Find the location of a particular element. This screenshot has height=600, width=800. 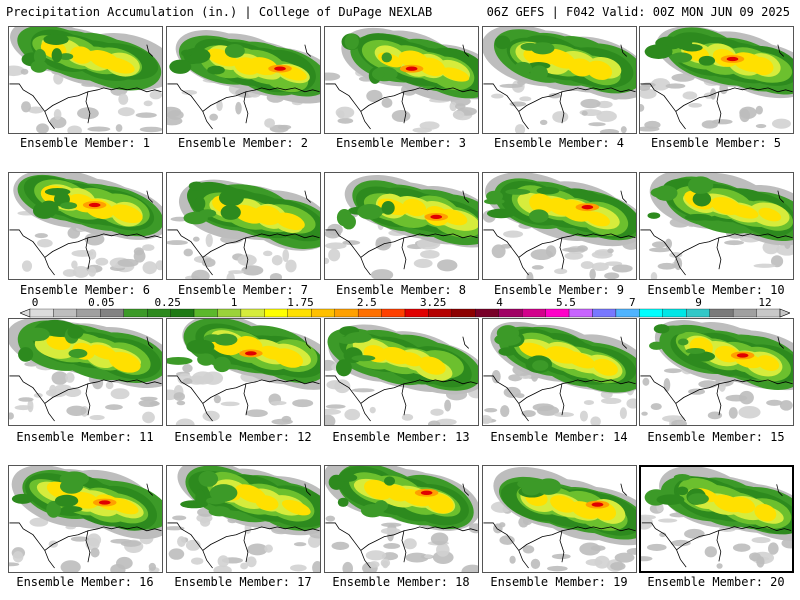

ensemble-member-label: Ensemble Member: 18 is located at coordinates (401, 582).